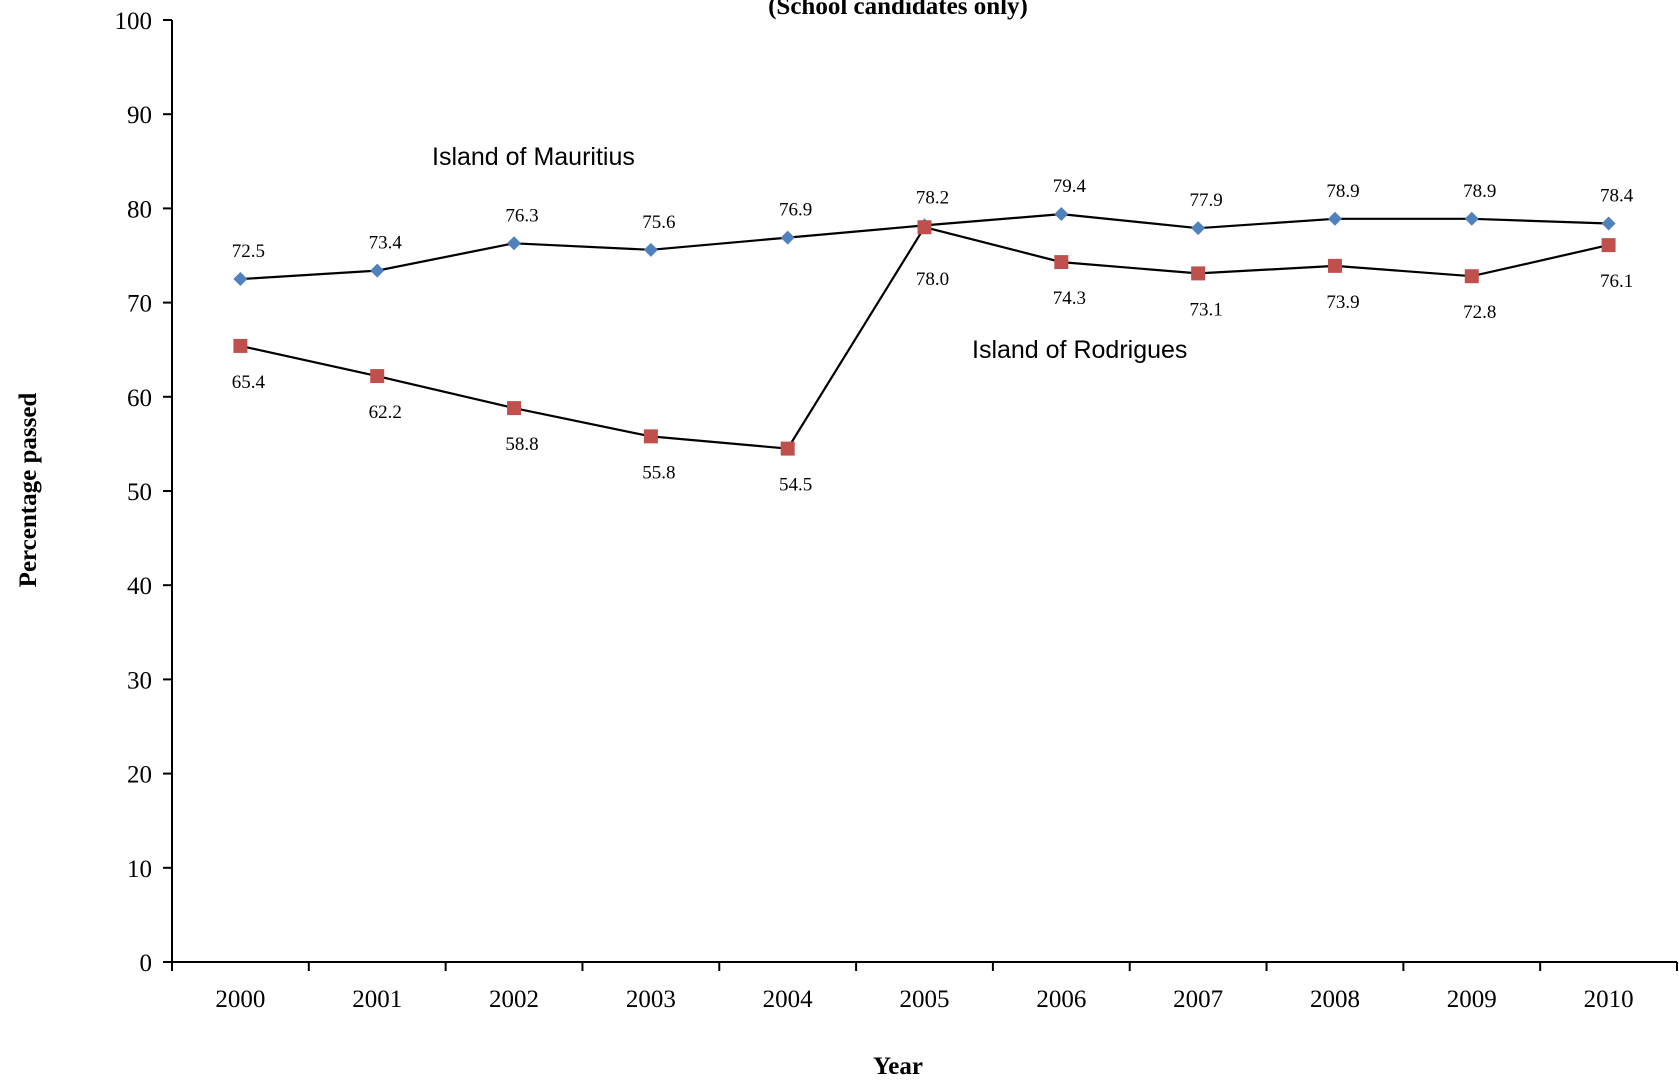 The image size is (1679, 1081). What do you see at coordinates (533, 157) in the screenshot?
I see `series-name-mauritius: Island of Mauritius` at bounding box center [533, 157].